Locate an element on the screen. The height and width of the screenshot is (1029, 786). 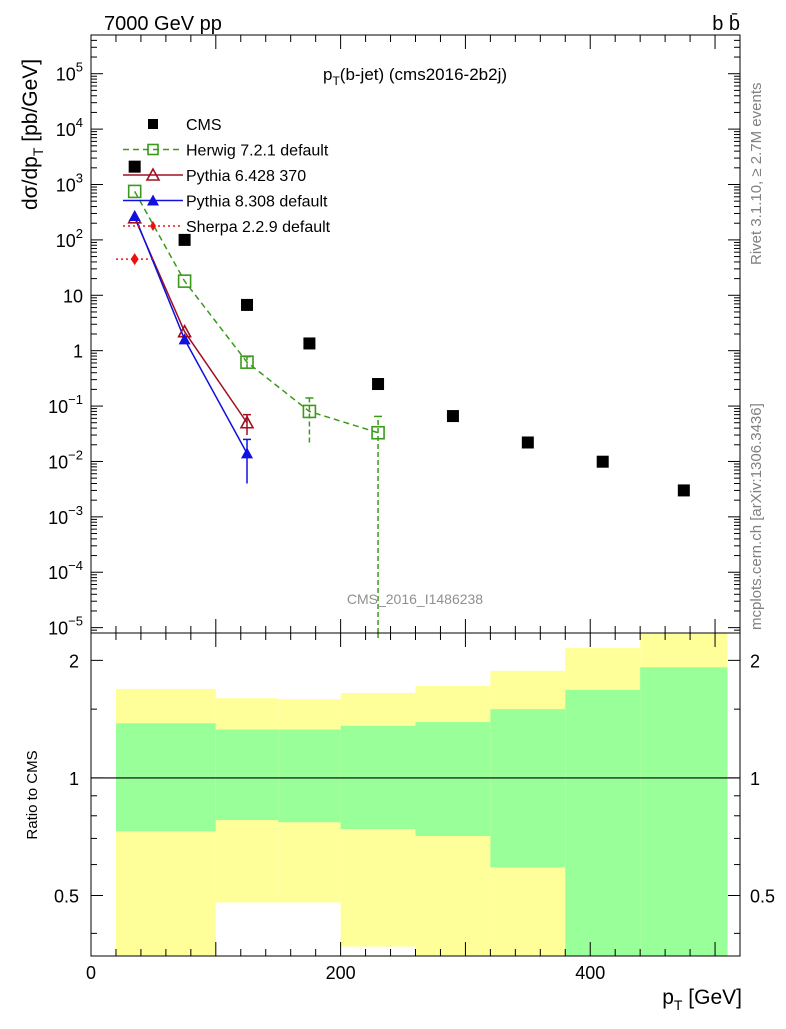
header-right-label: b b̄ is located at coordinates (726, 23).